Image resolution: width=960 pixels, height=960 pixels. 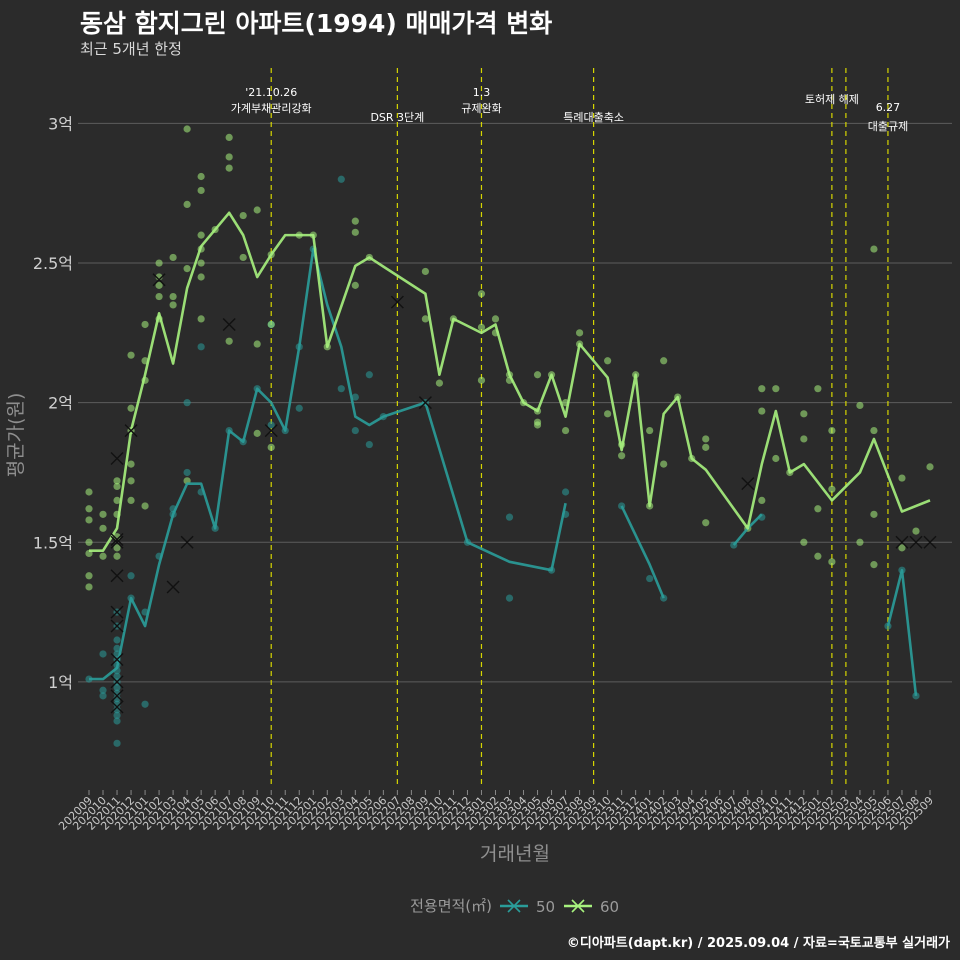 What do you see at coordinates (131, 49) in the screenshot?
I see `chart-subtitle: 최근 5개년 한정` at bounding box center [131, 49].